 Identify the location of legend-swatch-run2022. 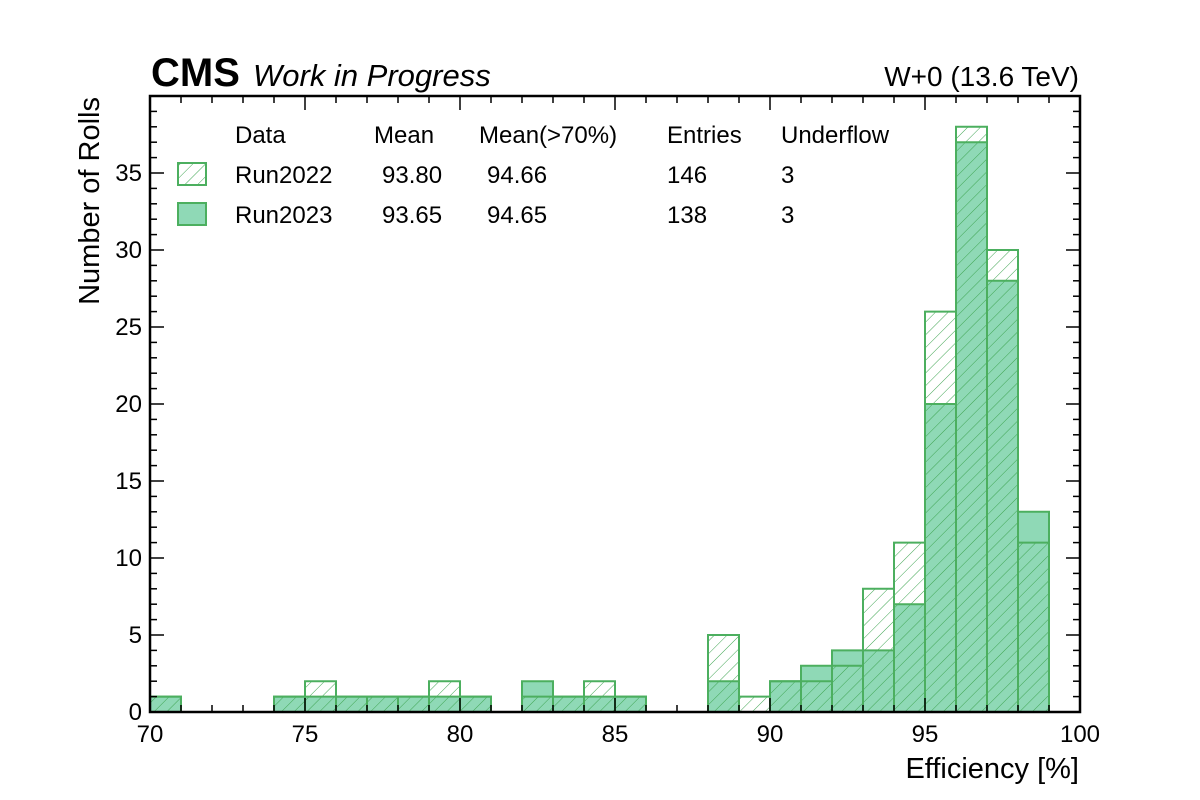
(192, 174).